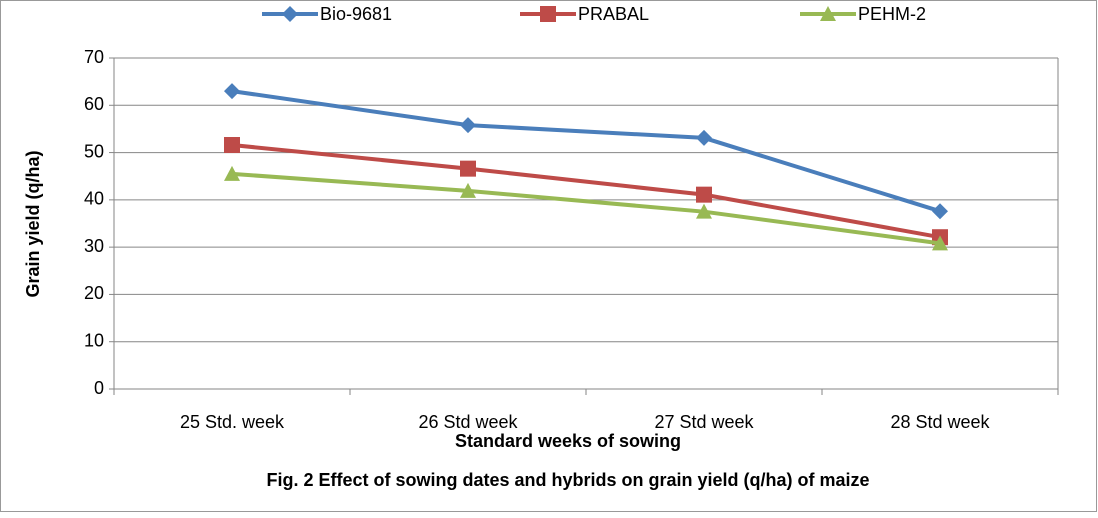 Image resolution: width=1098 pixels, height=518 pixels. I want to click on x-axis-title: Standard weeks of sowing, so click(568, 441).